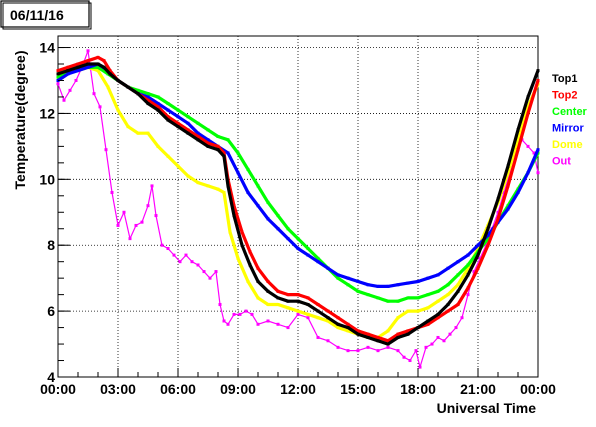 Image resolution: width=596 pixels, height=427 pixels. Describe the element at coordinates (358, 389) in the screenshot. I see `x-tick-label: 15:00` at that location.